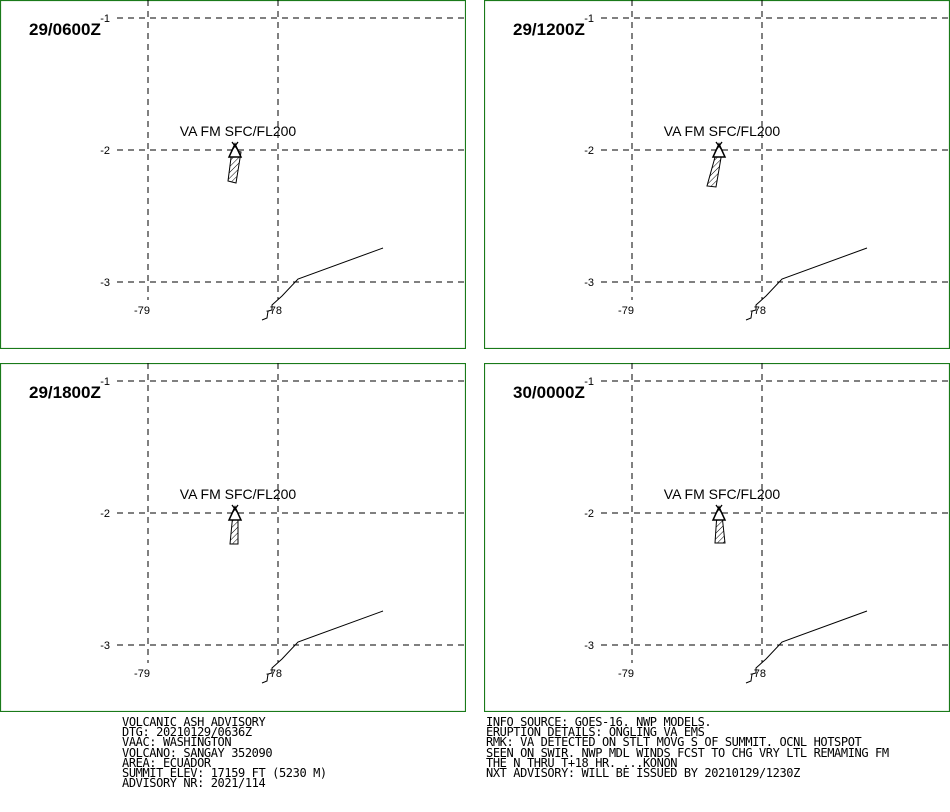 This screenshot has width=950, height=812. I want to click on advisory-line: VOLCANIC ASH ADVISORY, so click(194, 722).